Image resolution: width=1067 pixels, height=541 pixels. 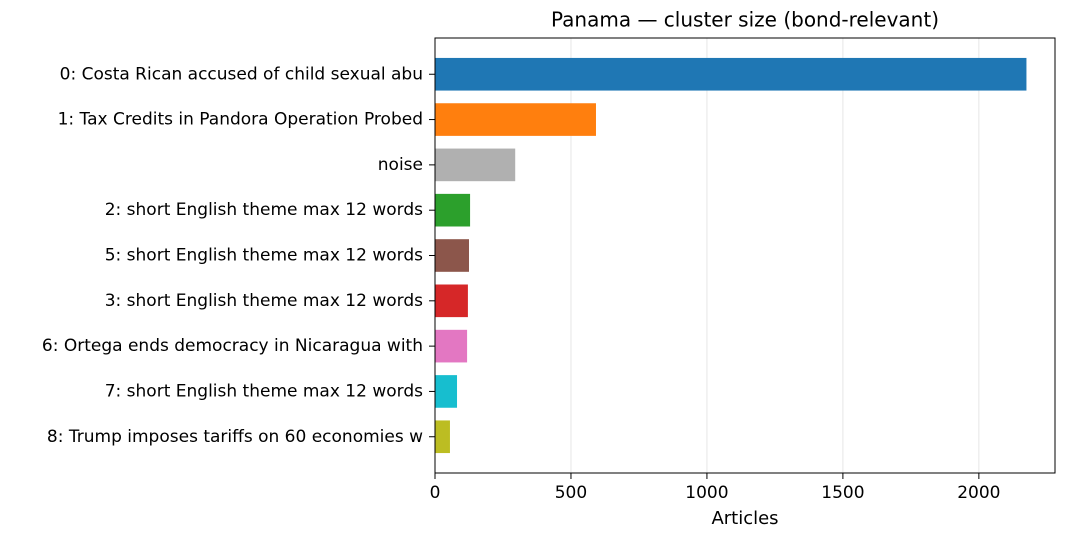 I want to click on y-tick-label: 2: short English theme max 12 words, so click(x=264, y=210).